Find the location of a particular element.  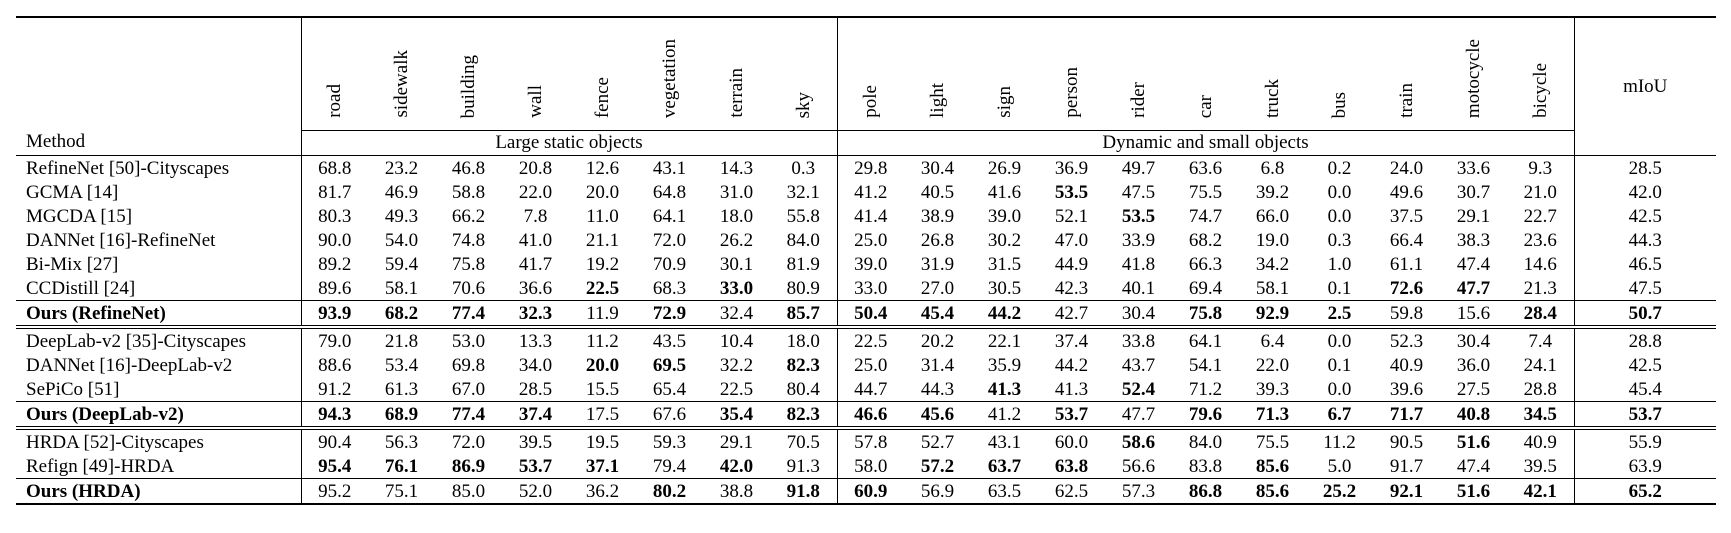

value-cell: 41.0 is located at coordinates (535, 240).